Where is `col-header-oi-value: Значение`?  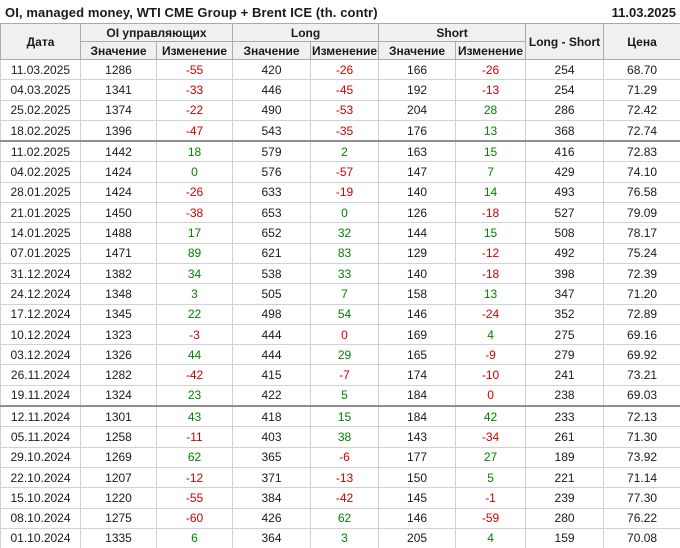
col-header-oi-value: Значение is located at coordinates (118, 50).